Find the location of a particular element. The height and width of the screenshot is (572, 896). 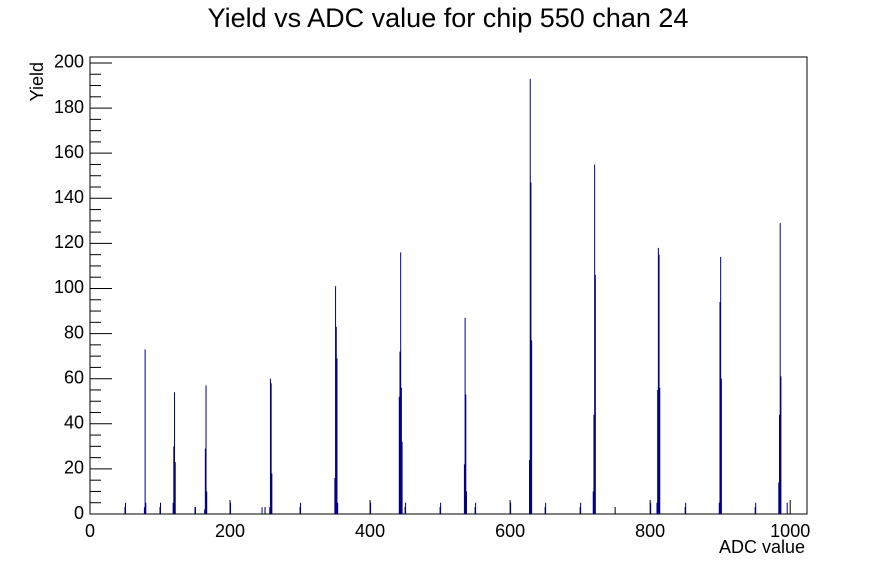

y-tick-label: 200 is located at coordinates (69, 62).